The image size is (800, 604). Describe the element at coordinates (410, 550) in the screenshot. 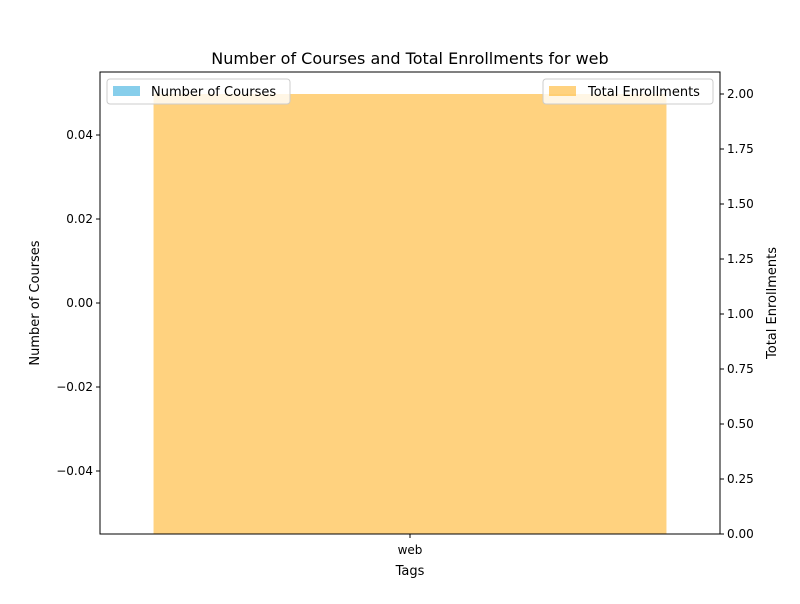

I see `x-tick-label: web` at that location.